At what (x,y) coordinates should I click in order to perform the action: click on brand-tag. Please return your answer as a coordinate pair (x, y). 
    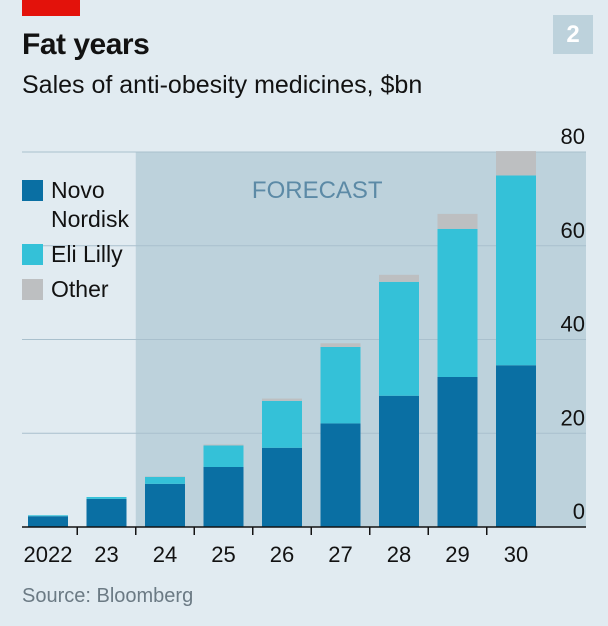
    Looking at the image, I should click on (51, 8).